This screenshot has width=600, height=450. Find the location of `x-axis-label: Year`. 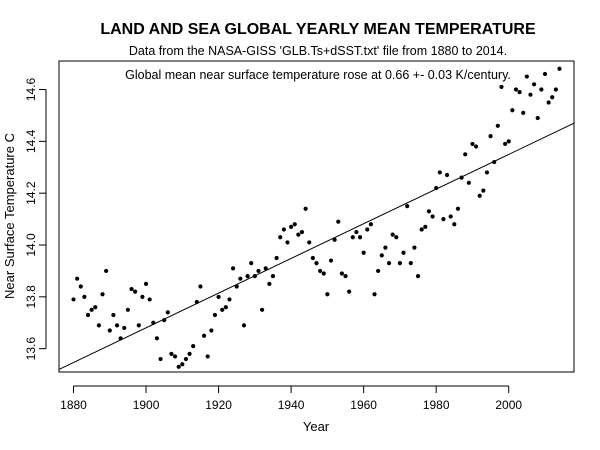

x-axis-label: Year is located at coordinates (316, 426).